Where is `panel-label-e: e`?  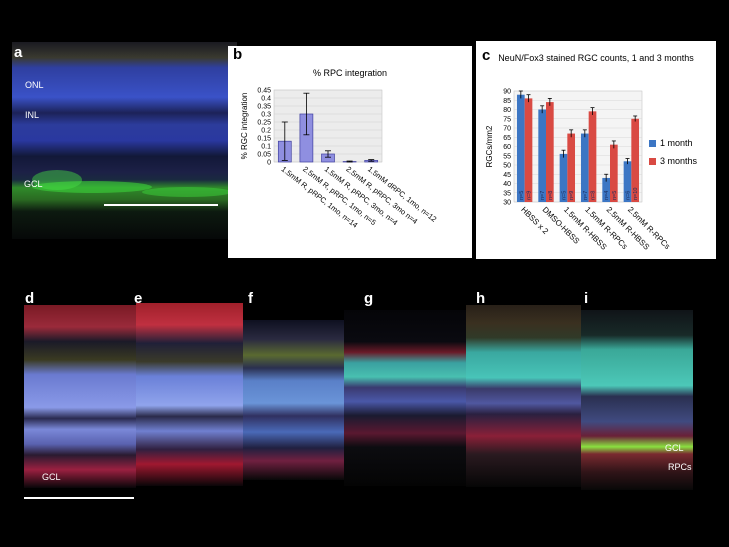
panel-label-e: e is located at coordinates (138, 298).